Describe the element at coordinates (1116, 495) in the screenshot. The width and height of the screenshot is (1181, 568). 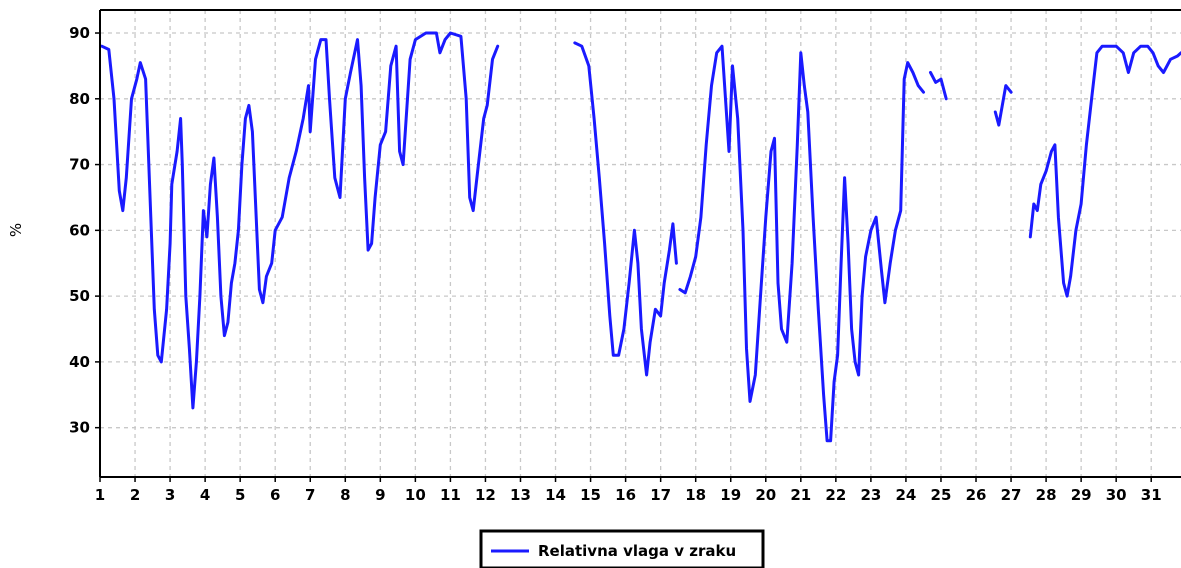
I see `x-tick-label: 30` at that location.